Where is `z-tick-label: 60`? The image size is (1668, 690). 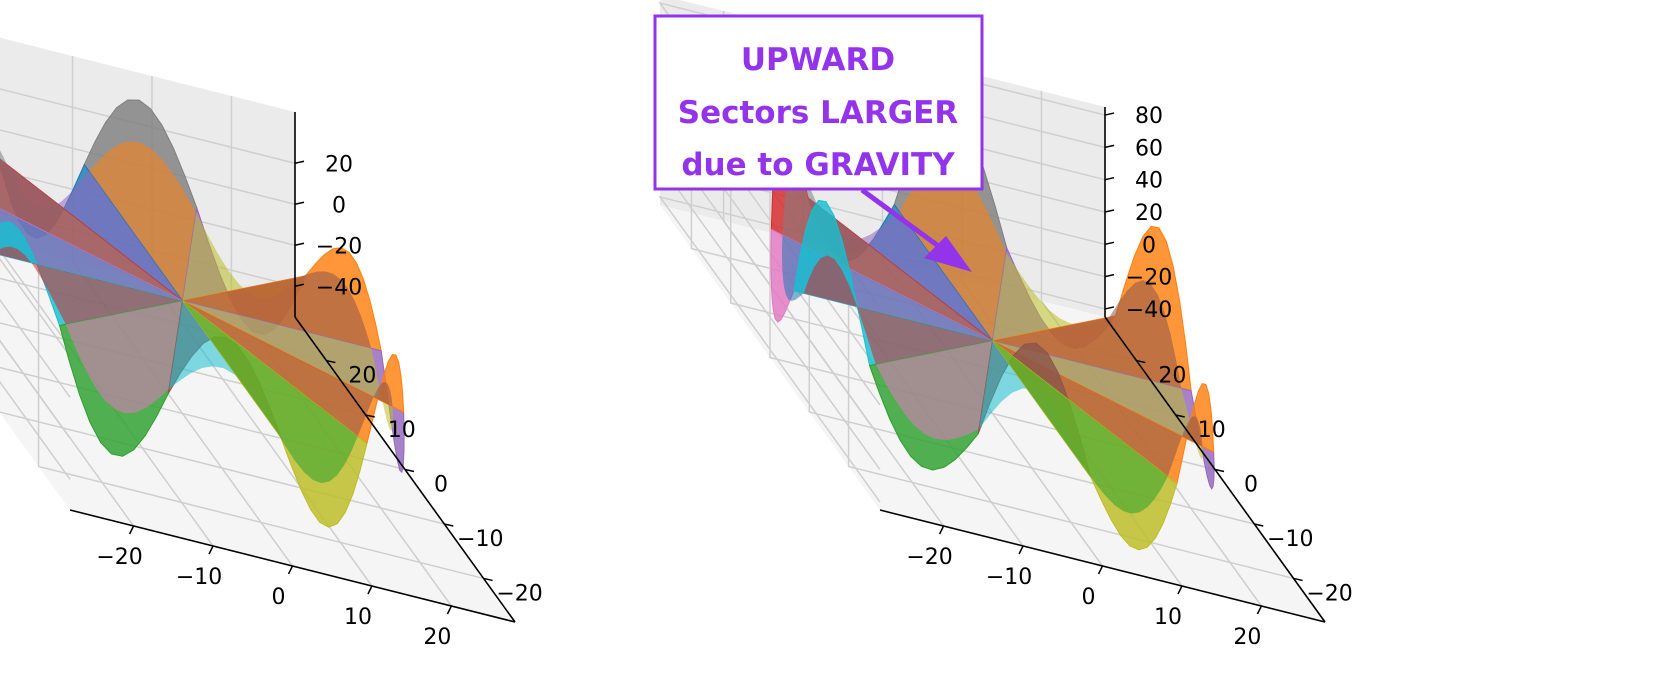
z-tick-label: 60 is located at coordinates (1149, 148).